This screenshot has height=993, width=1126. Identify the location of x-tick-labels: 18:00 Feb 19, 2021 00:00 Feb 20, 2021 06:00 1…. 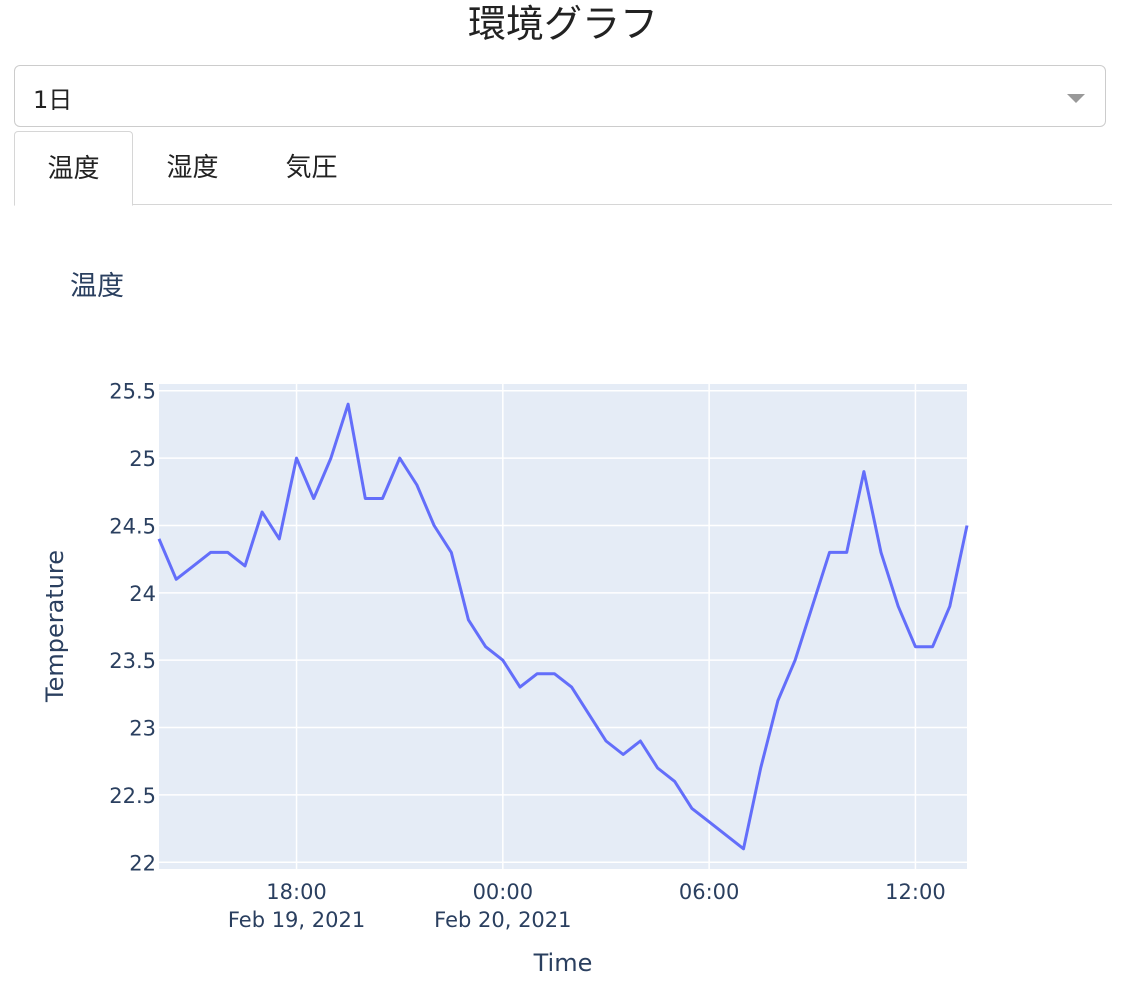
(587, 906).